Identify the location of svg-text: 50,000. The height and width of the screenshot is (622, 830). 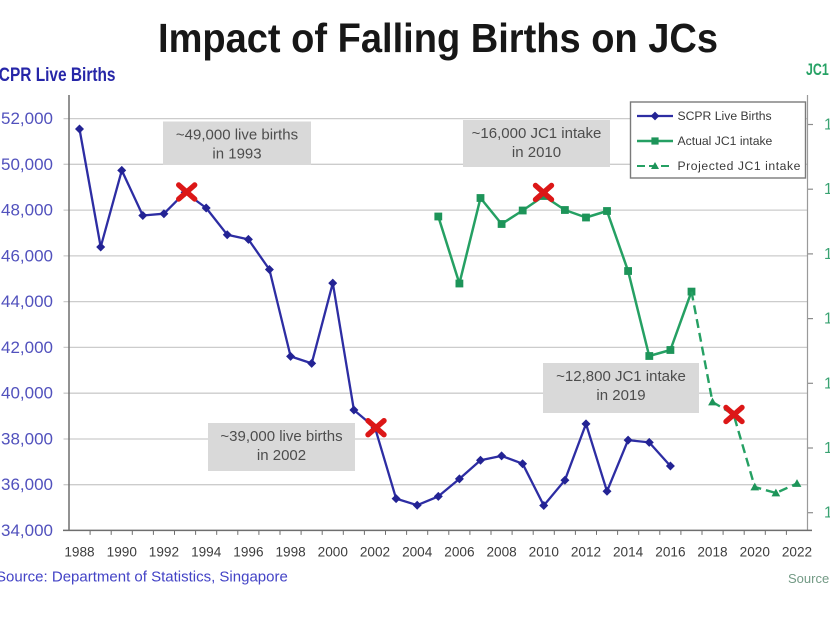
(27, 164).